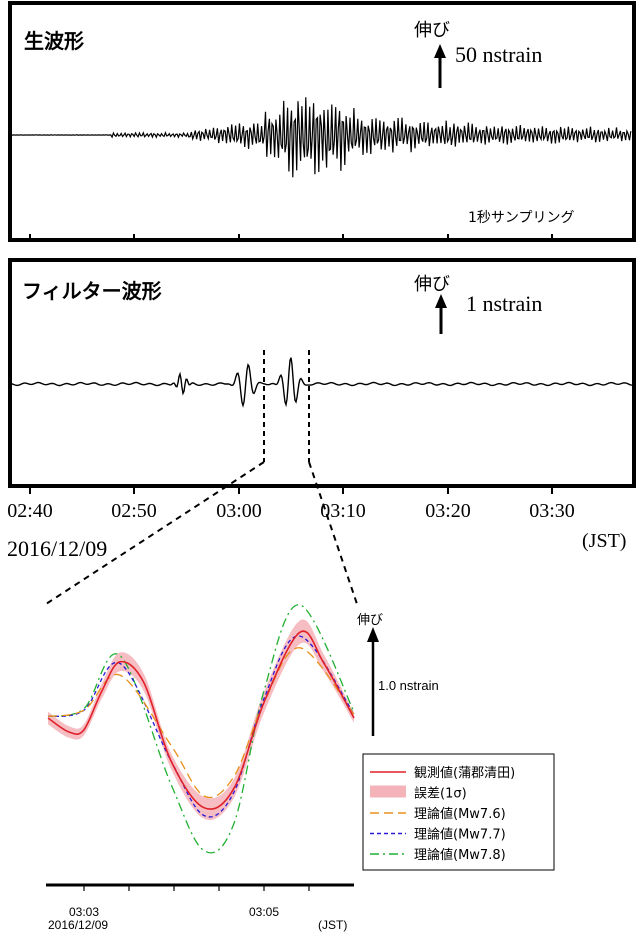  I want to click on time-tick-label: 03:20, so click(448, 511).